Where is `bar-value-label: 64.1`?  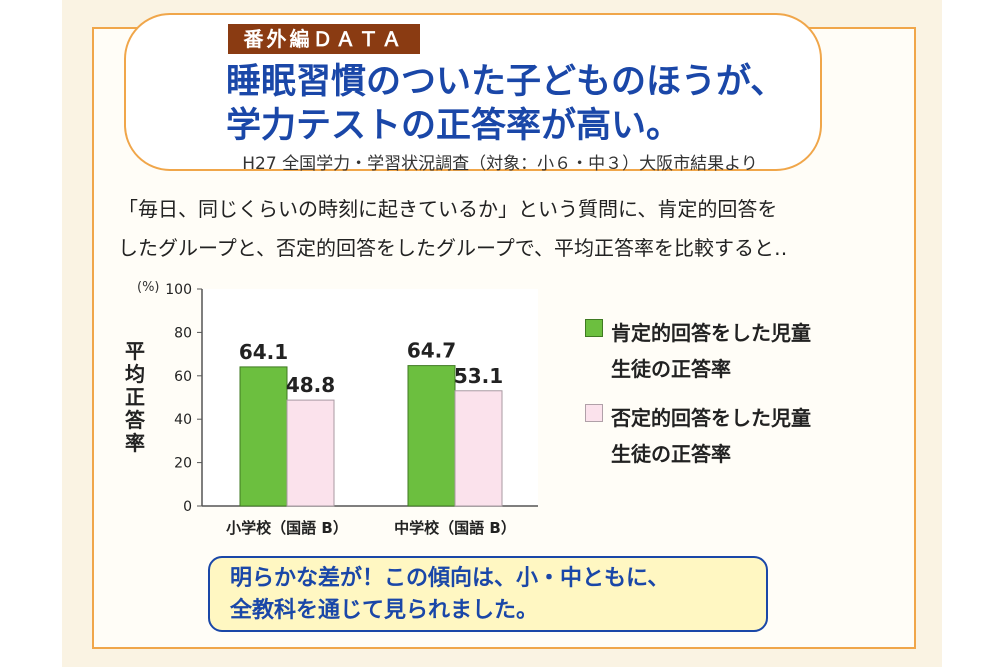
bar-value-label: 64.1 is located at coordinates (263, 352).